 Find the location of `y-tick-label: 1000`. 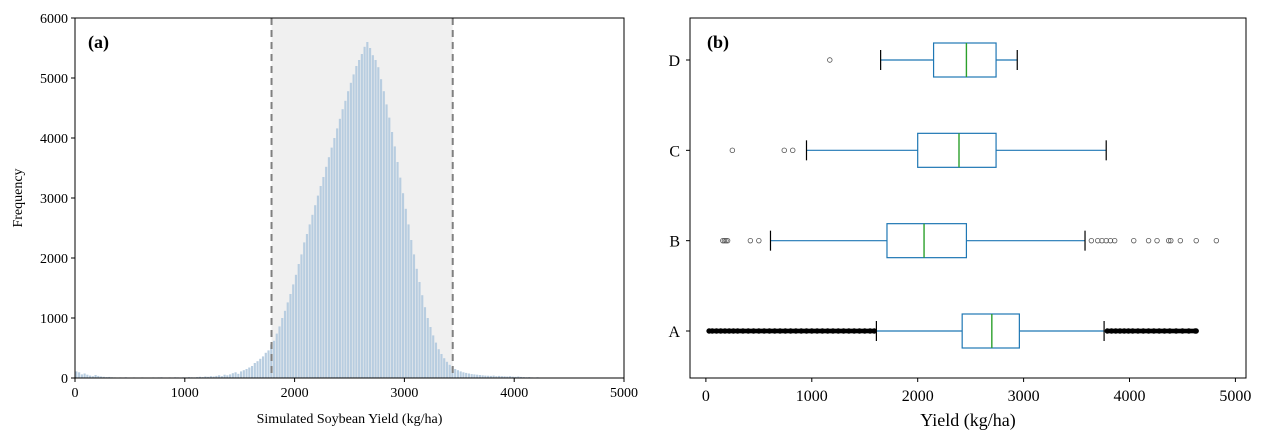

y-tick-label: 1000 is located at coordinates (54, 319).